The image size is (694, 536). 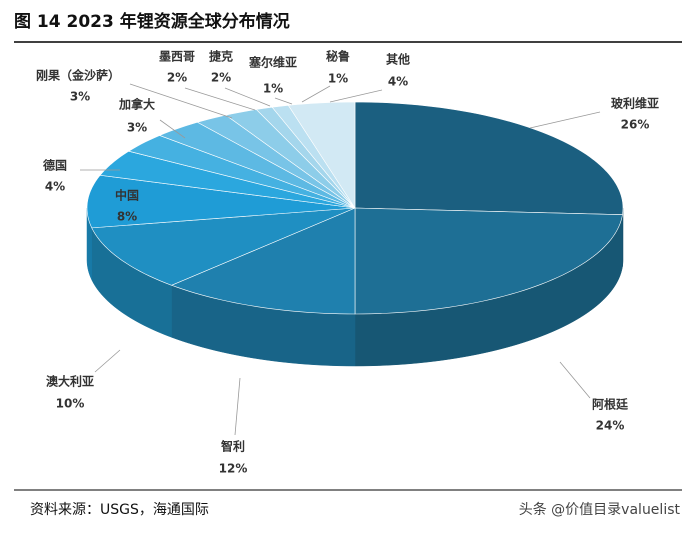 What do you see at coordinates (610, 404) in the screenshot?
I see `category-label: 阿根廷` at bounding box center [610, 404].